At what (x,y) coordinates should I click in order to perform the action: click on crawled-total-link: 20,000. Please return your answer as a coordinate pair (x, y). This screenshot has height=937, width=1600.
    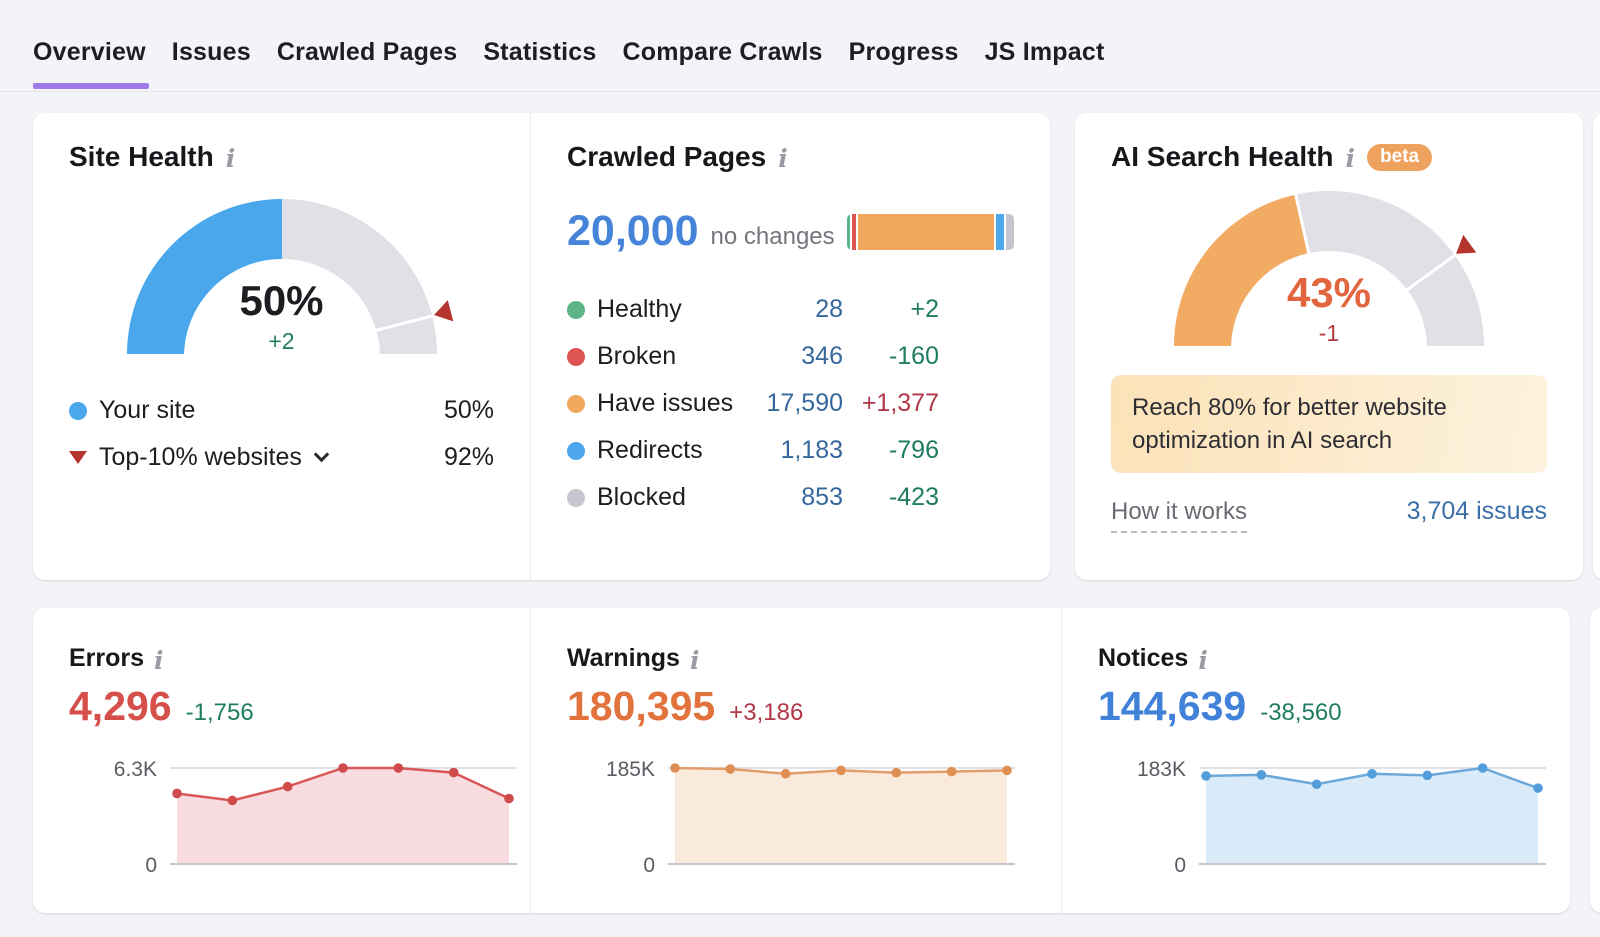
    Looking at the image, I should click on (633, 231).